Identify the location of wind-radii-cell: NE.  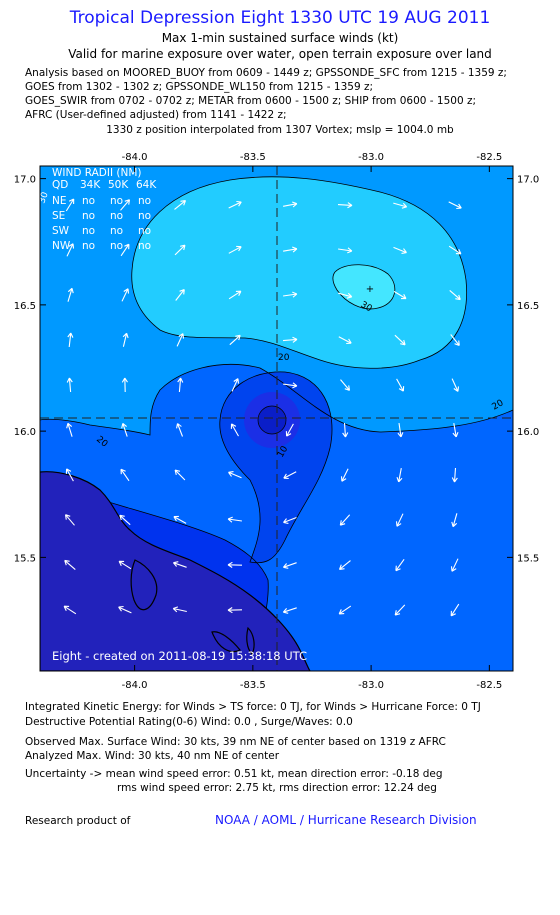
(59, 201).